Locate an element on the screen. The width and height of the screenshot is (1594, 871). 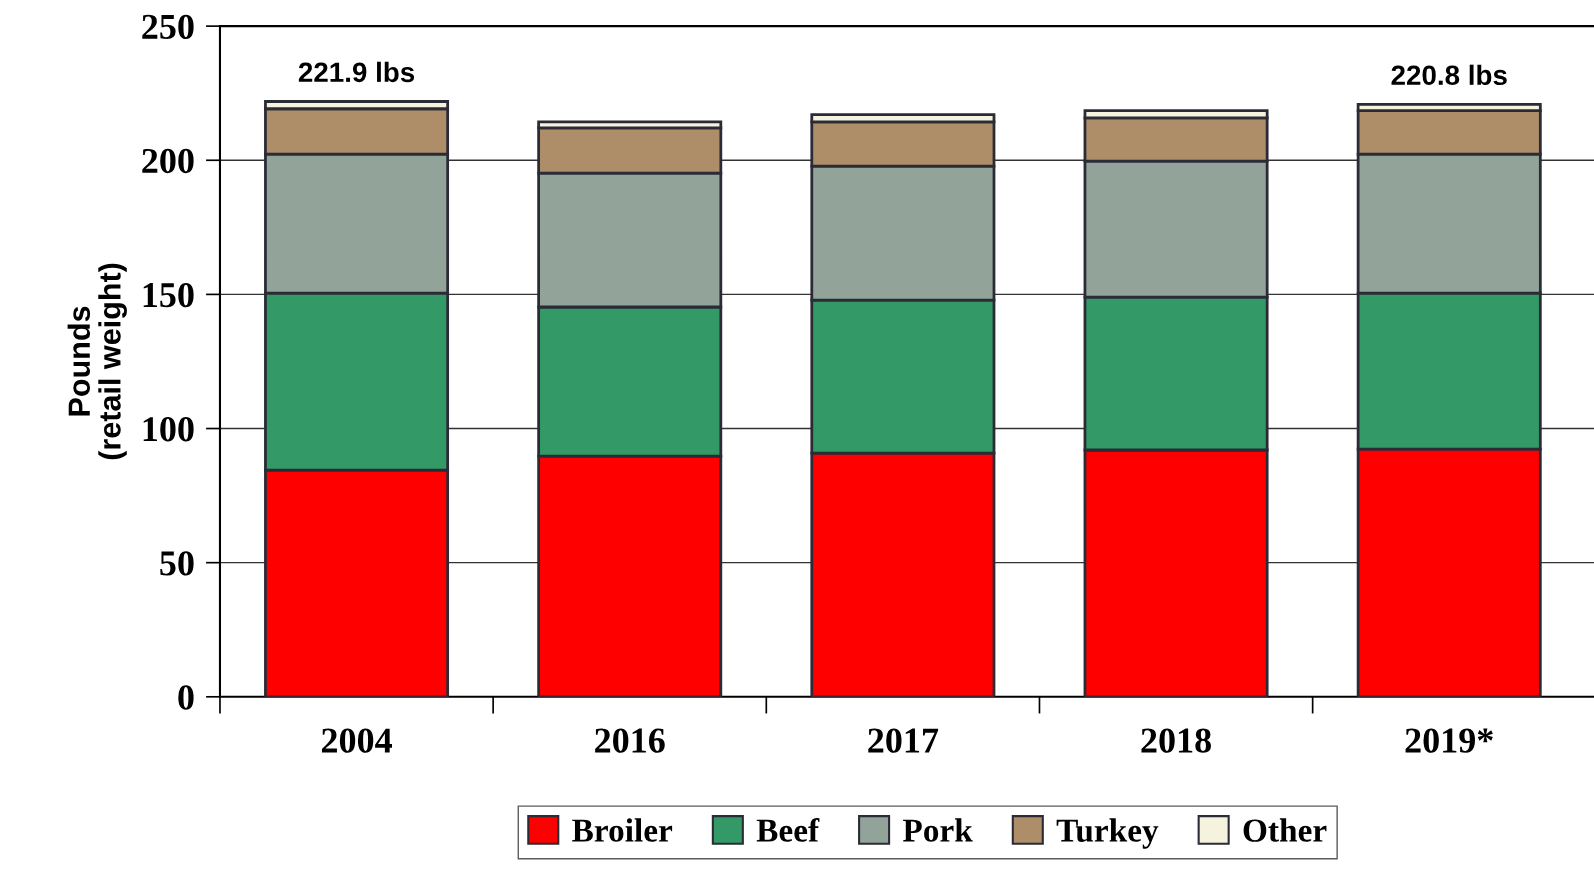
y-axis-title: Pounds (retail weight) is located at coordinates (97, 361).